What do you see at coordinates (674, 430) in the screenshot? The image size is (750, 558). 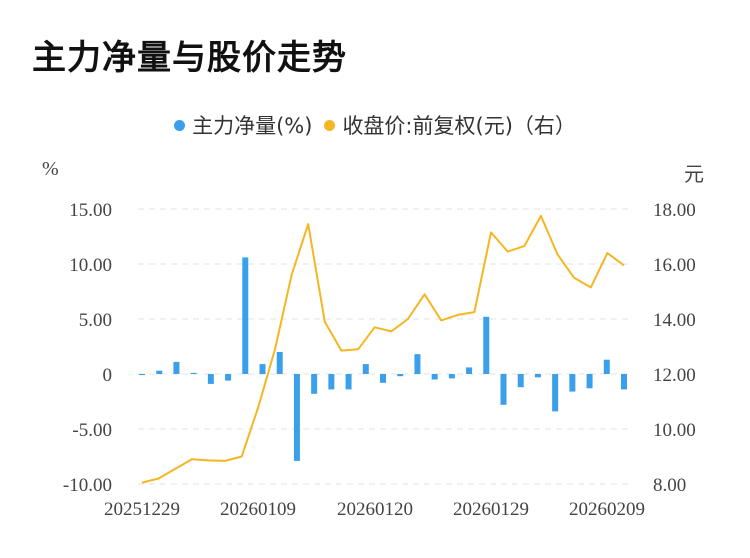 I see `right-tick-label: 10.00` at bounding box center [674, 430].